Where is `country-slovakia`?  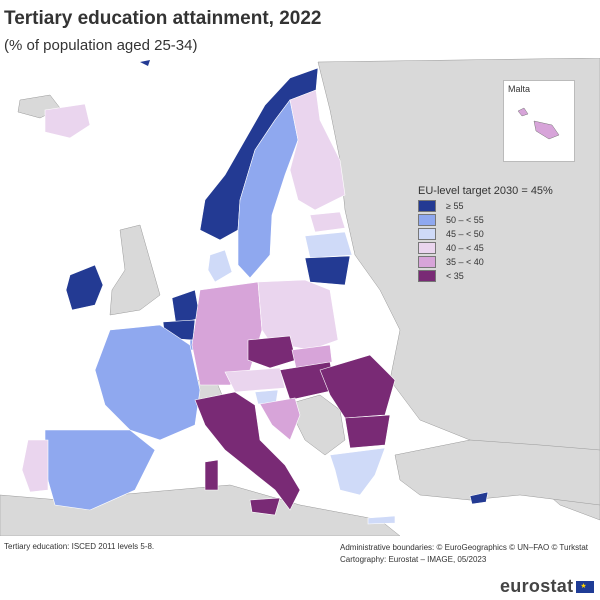
country-slovakia is located at coordinates (312, 356).